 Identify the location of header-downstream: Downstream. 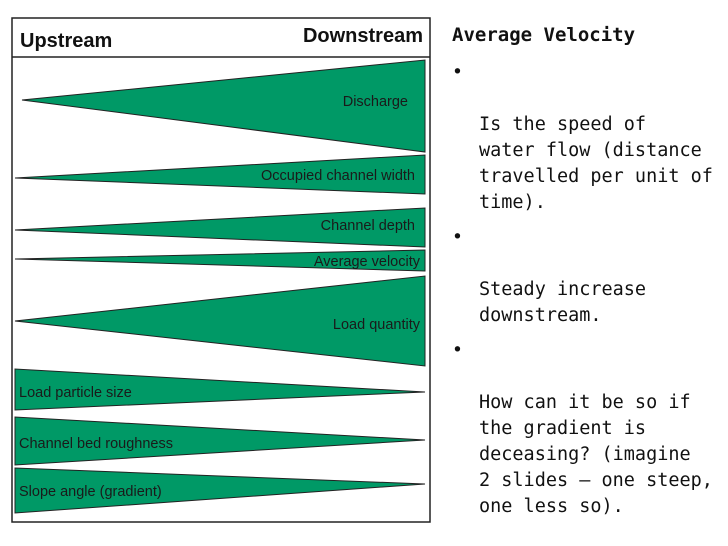
(363, 36).